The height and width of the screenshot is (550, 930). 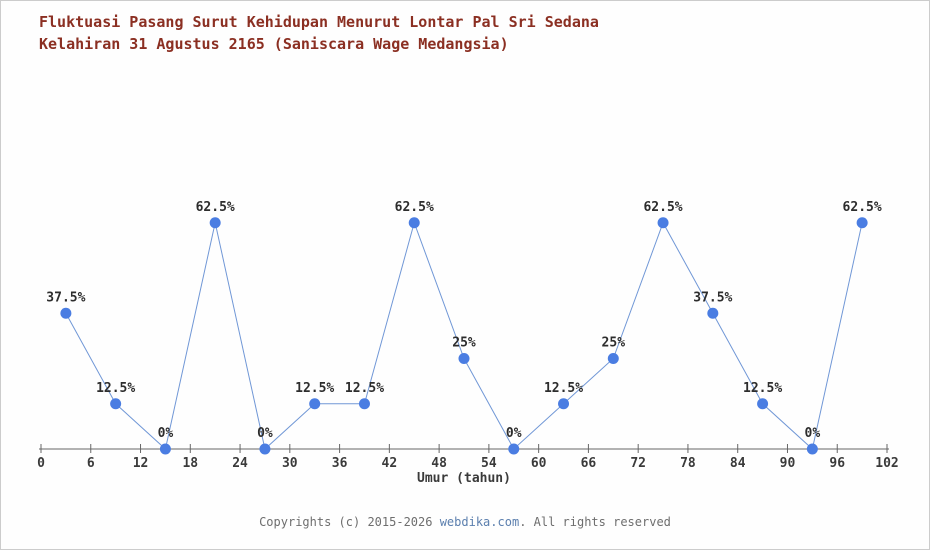 I want to click on x-axis-tick-label: 78, so click(x=688, y=463).